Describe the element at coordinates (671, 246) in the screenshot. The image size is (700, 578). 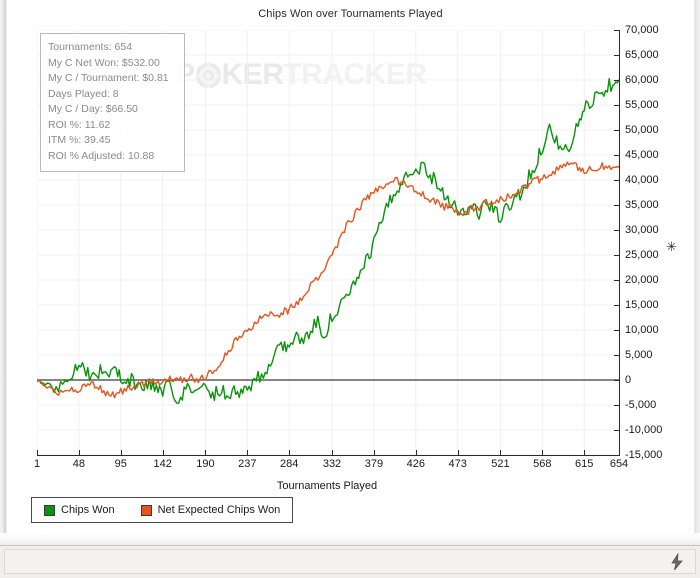
I see `cursor-marker-icon: ✳` at that location.